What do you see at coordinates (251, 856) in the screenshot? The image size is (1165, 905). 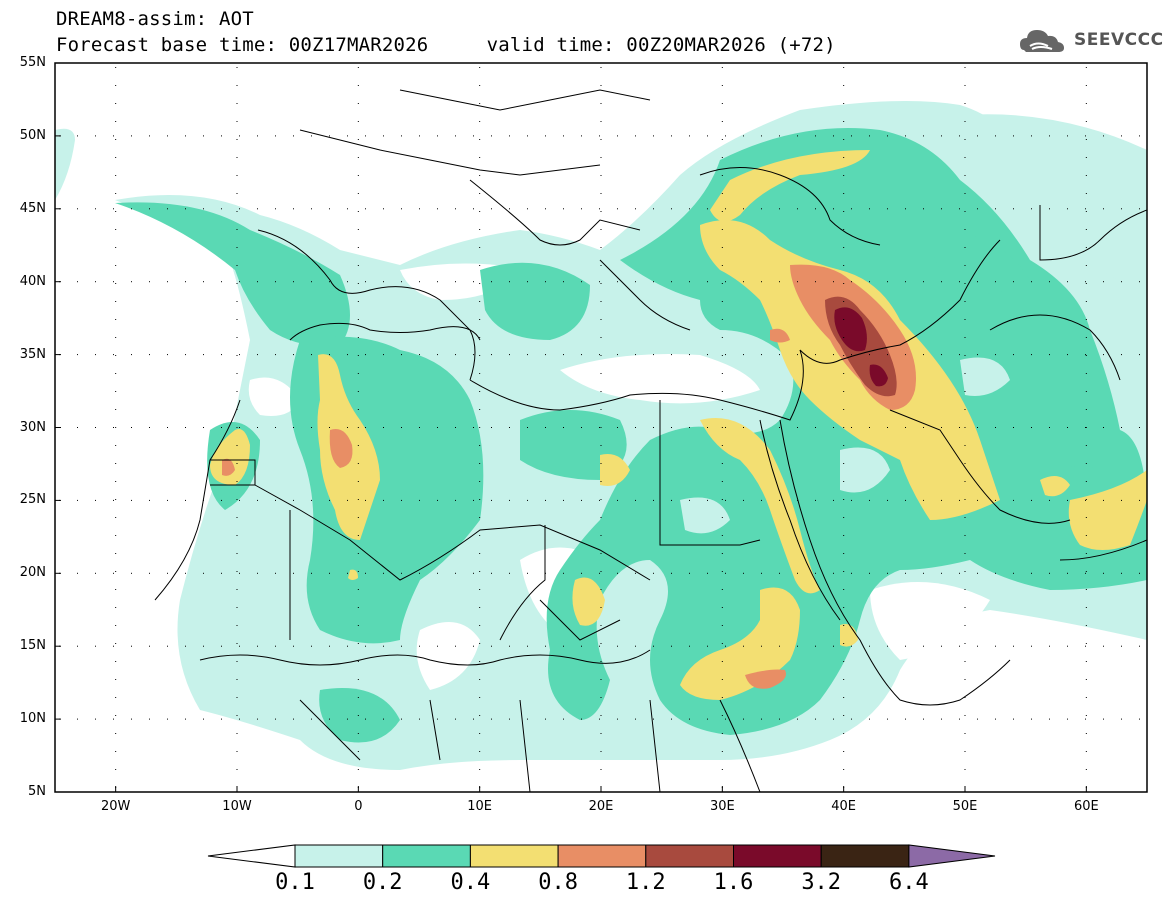 I see `colorbar-arrow-low` at bounding box center [251, 856].